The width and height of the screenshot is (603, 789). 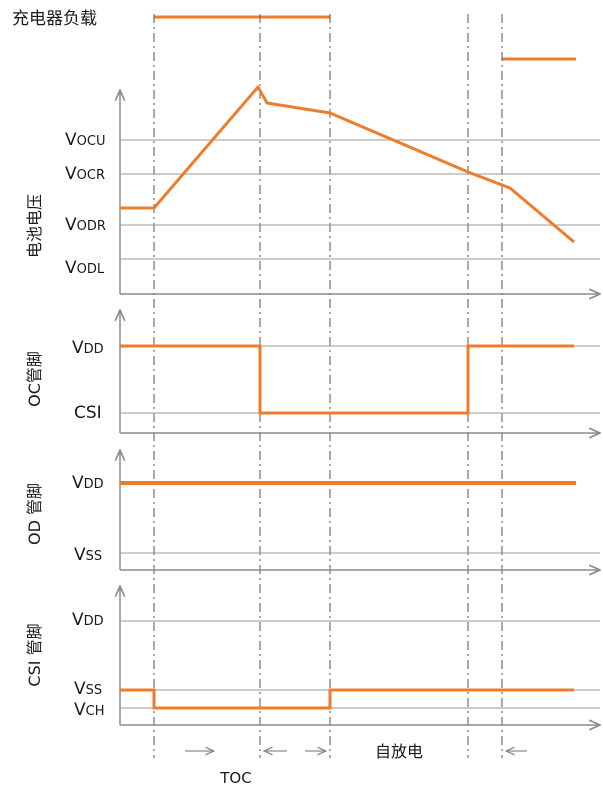 I want to click on oc-pin-signal, so click(x=347, y=379).